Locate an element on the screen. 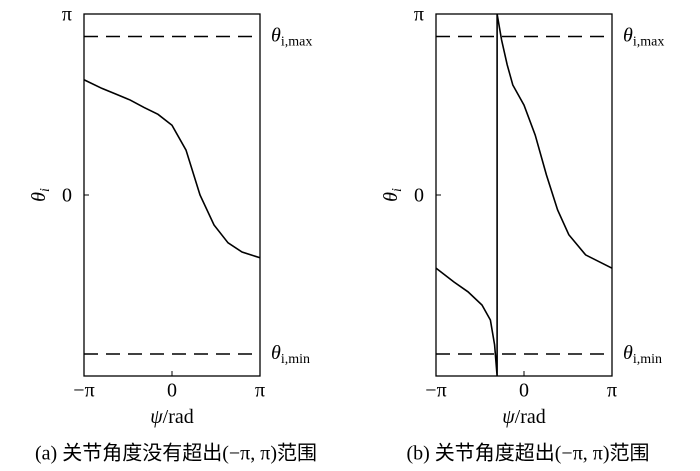  curve is located at coordinates (172, 169).